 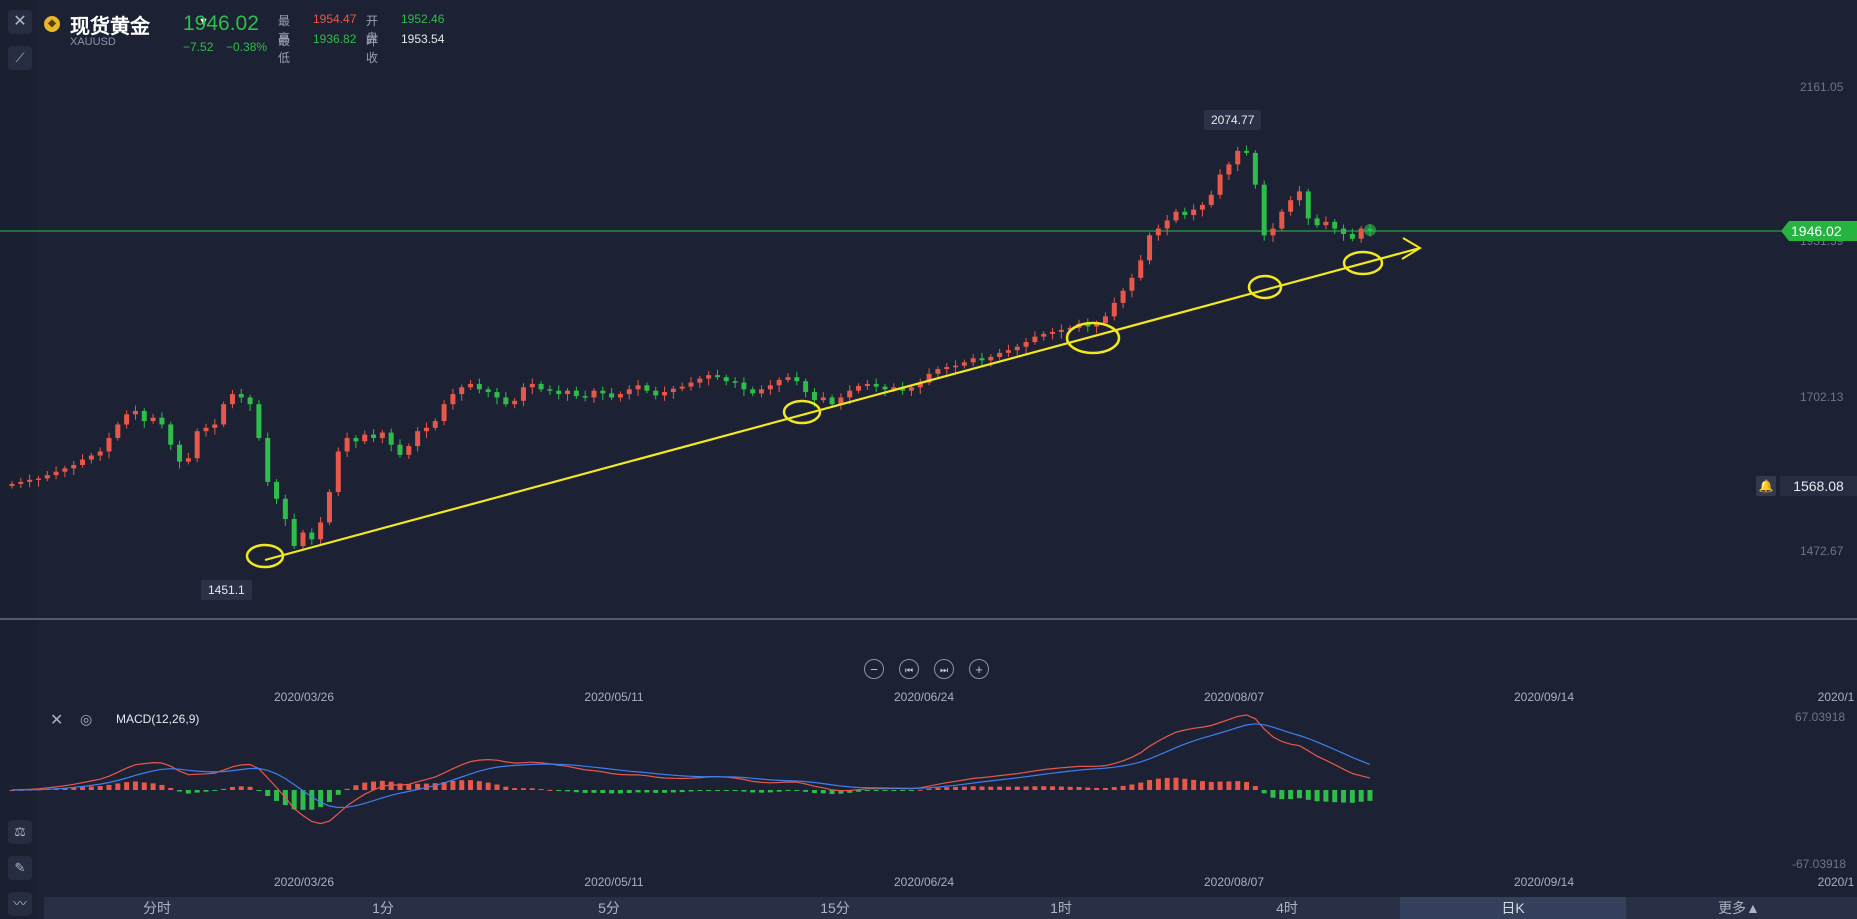 I want to click on tab-more: 更多▲, so click(x=1739, y=908).